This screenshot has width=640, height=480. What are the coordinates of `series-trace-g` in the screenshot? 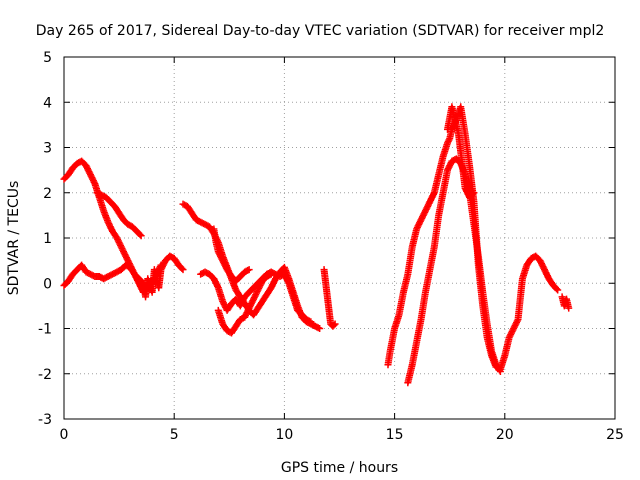 It's located at (231, 255).